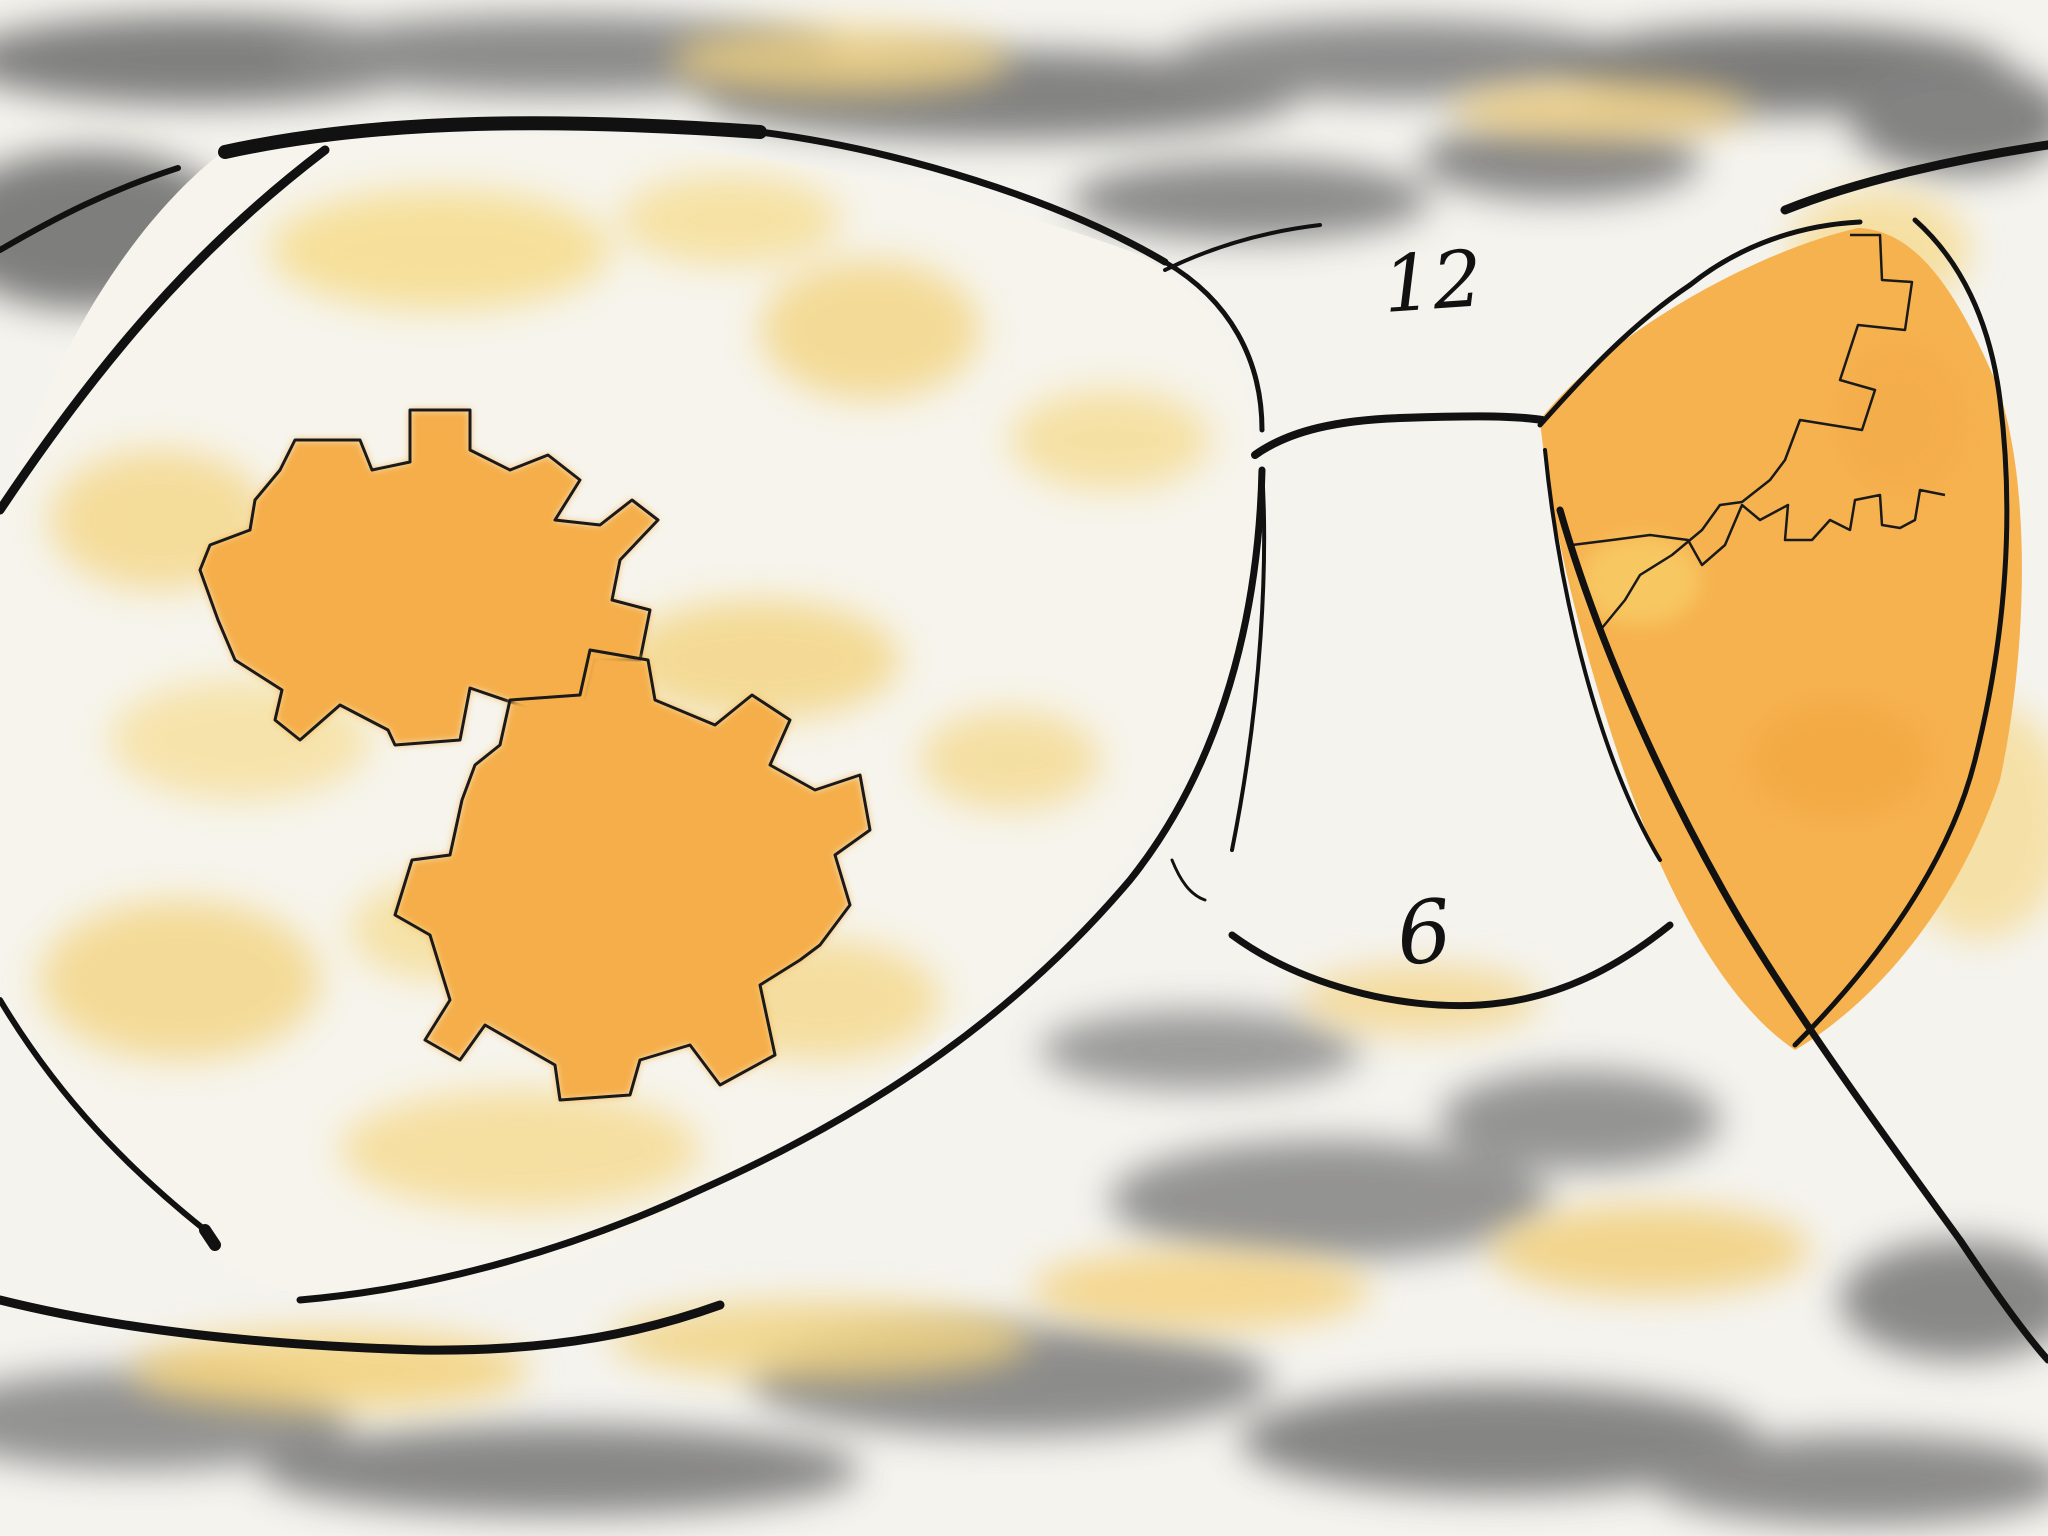  What do you see at coordinates (1424, 933) in the screenshot?
I see `clock-numeral-6: 6` at bounding box center [1424, 933].